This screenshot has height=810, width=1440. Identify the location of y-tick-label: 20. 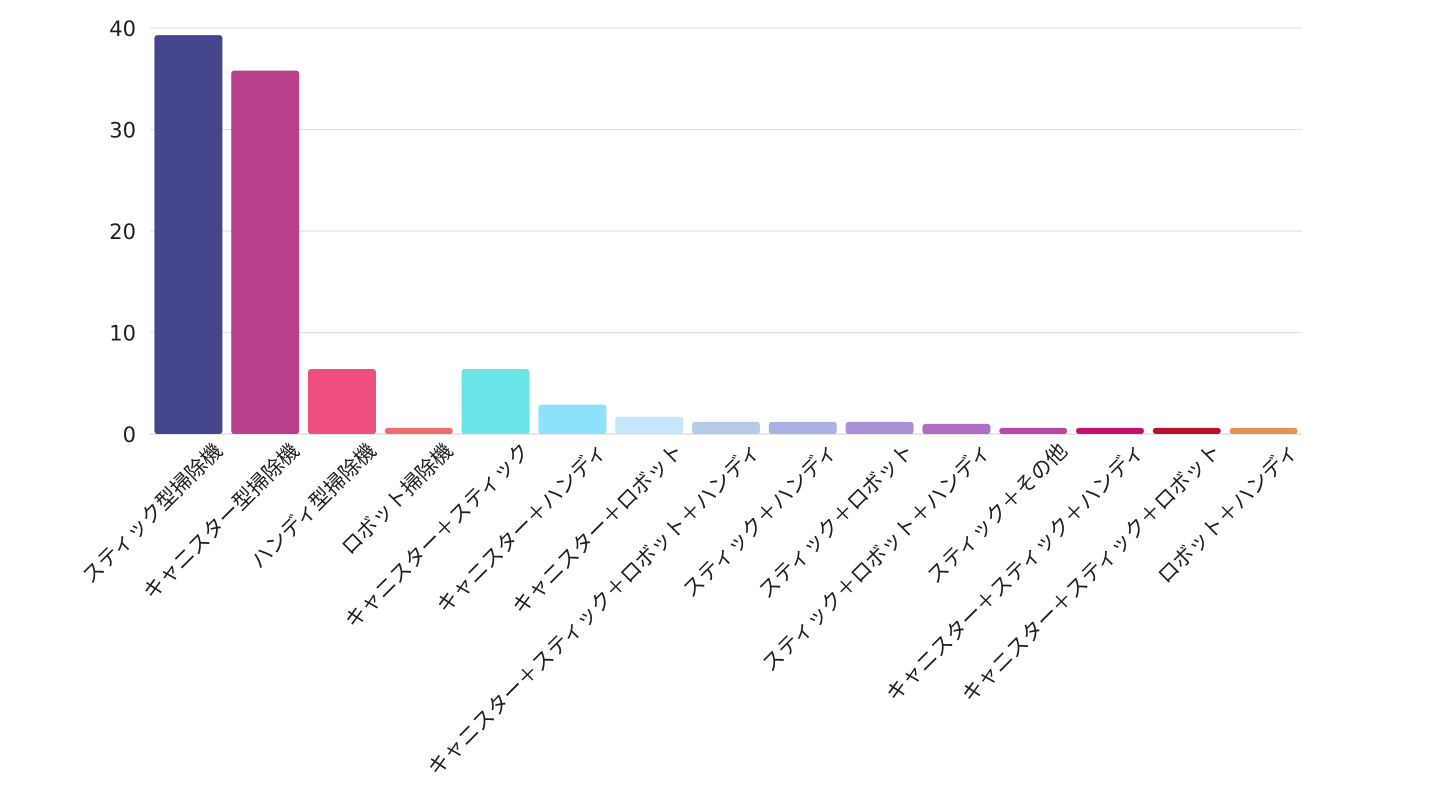
(122, 232).